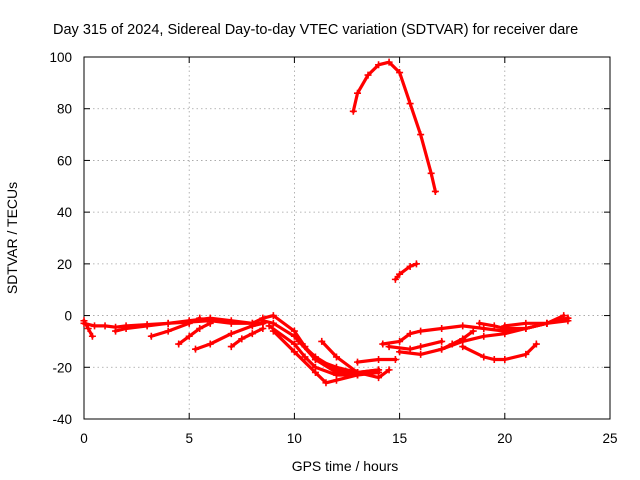 The height and width of the screenshot is (480, 640). Describe the element at coordinates (64, 160) in the screenshot. I see `y-tick-label: 60` at that location.